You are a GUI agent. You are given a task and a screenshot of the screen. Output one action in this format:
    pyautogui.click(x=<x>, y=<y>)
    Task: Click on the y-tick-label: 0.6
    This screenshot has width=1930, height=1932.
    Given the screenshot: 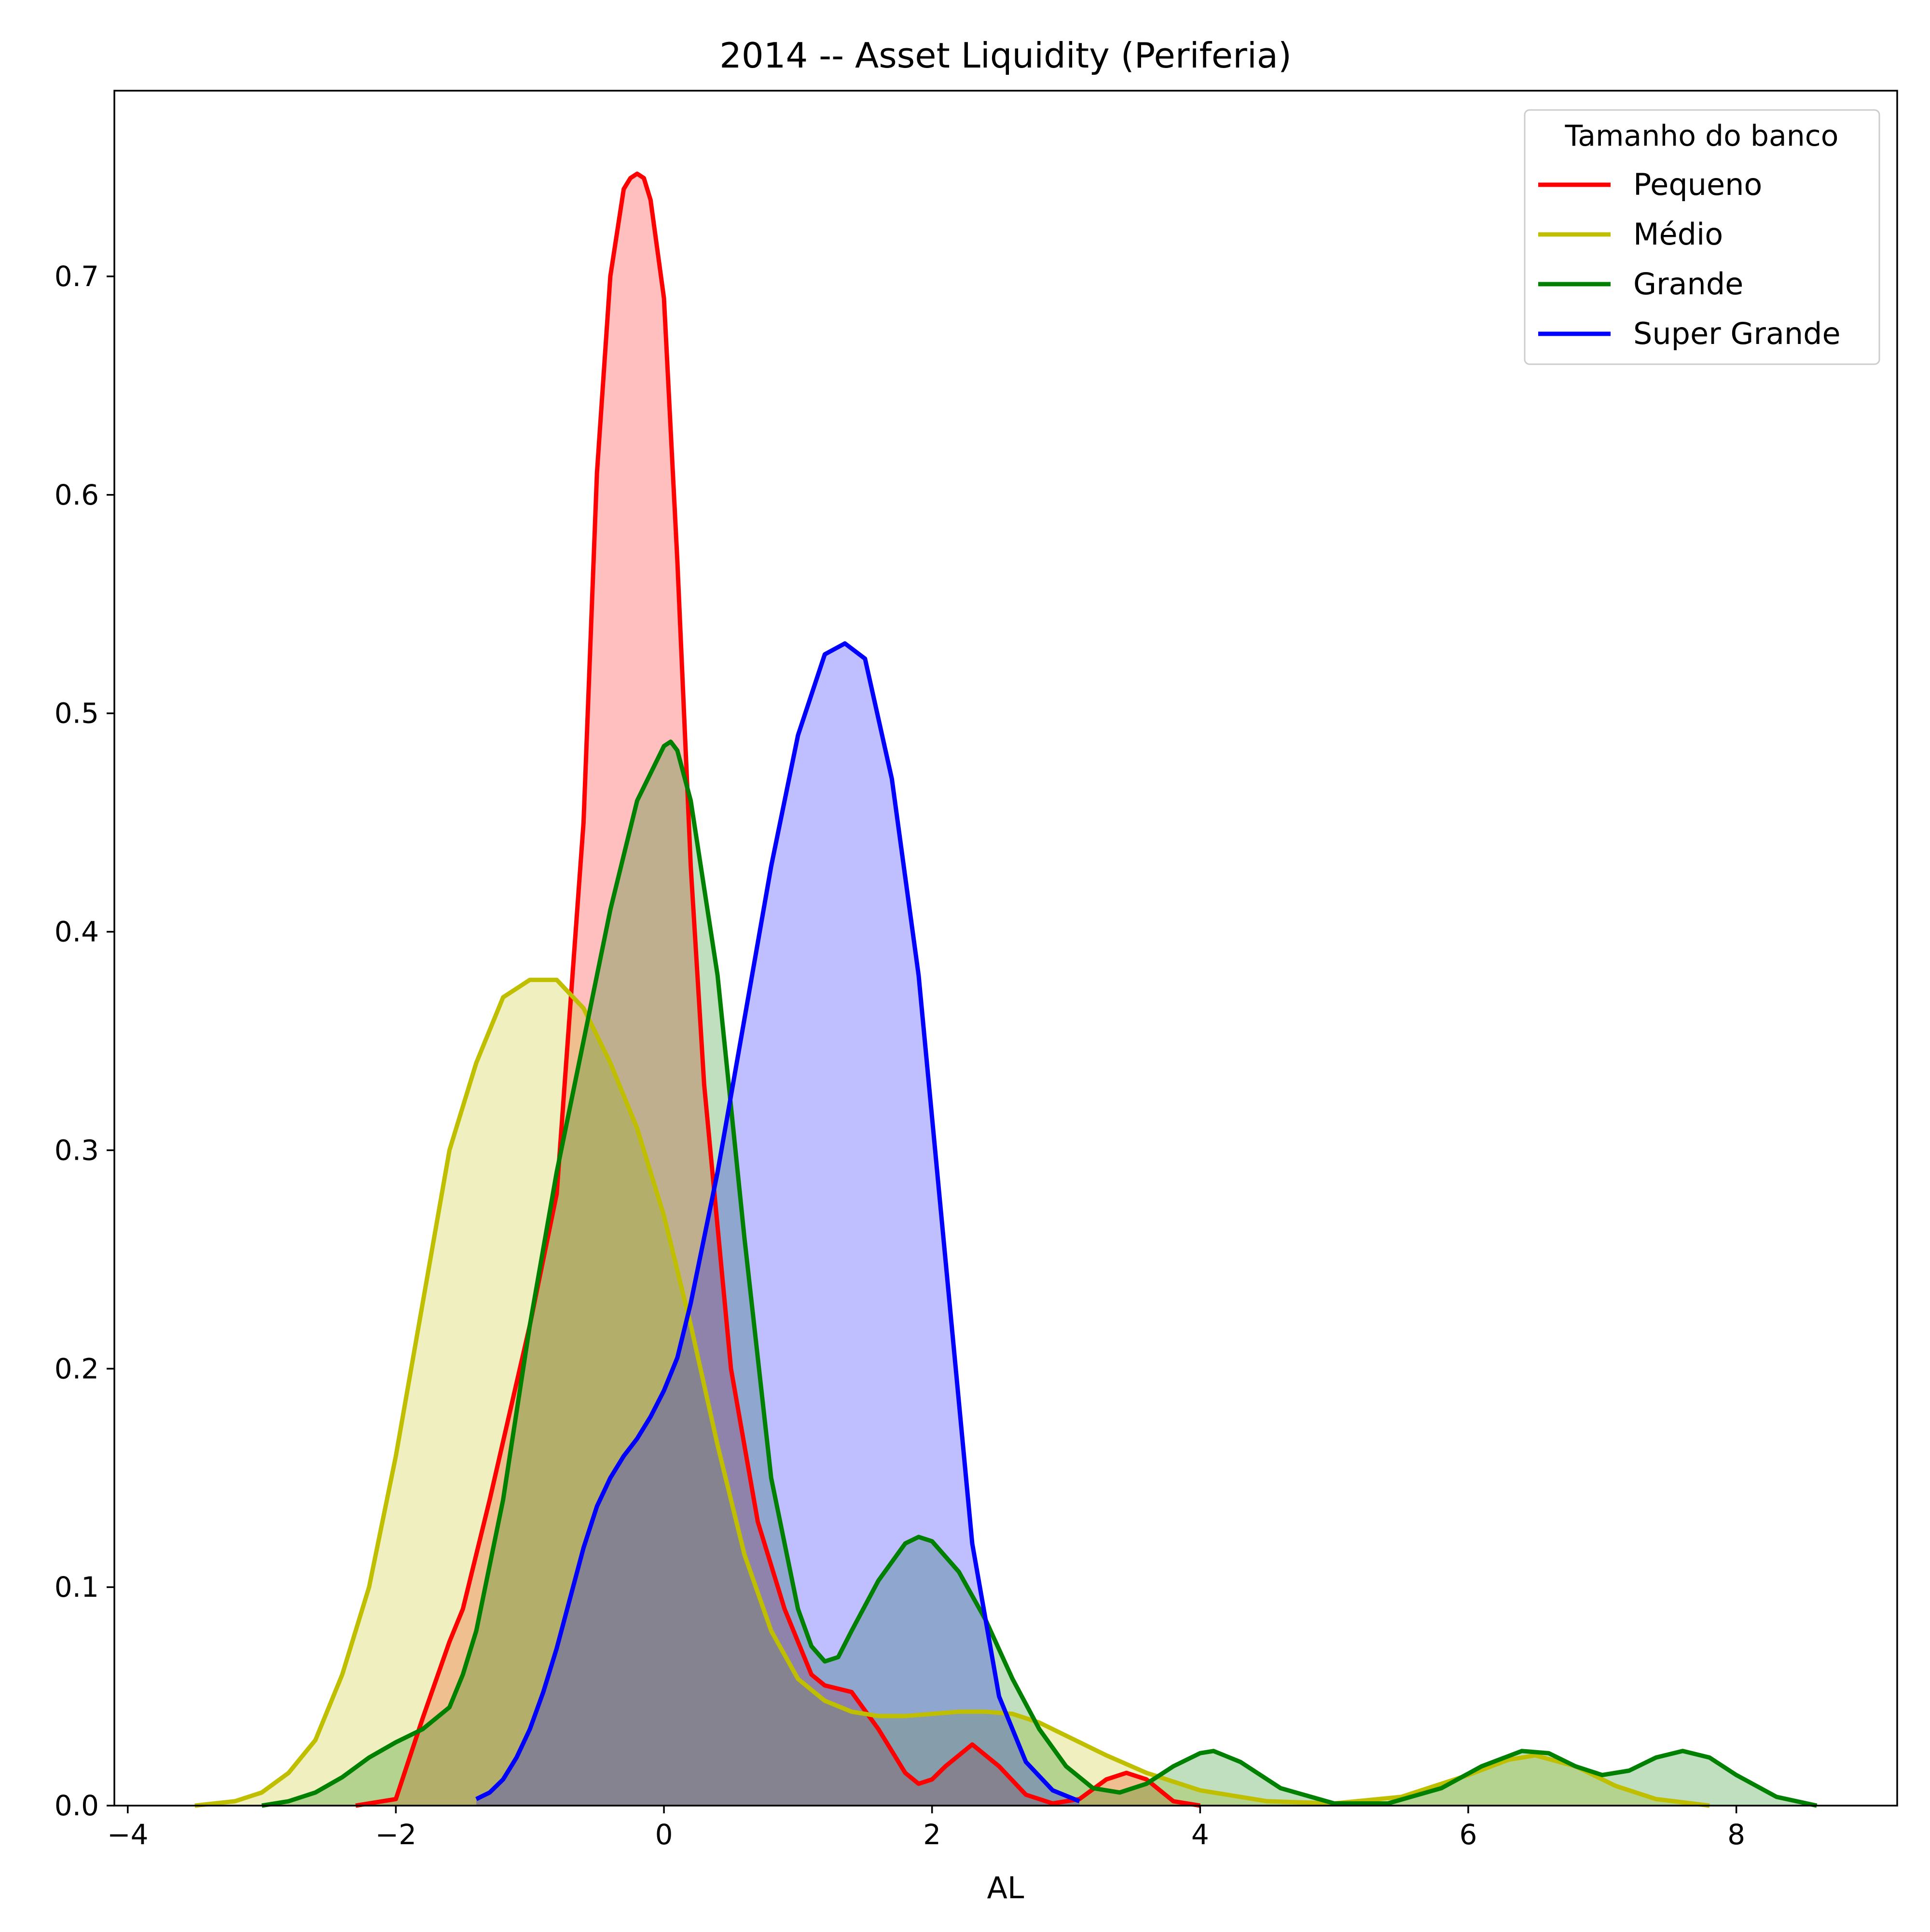 What is the action you would take?
    pyautogui.click(x=77, y=495)
    